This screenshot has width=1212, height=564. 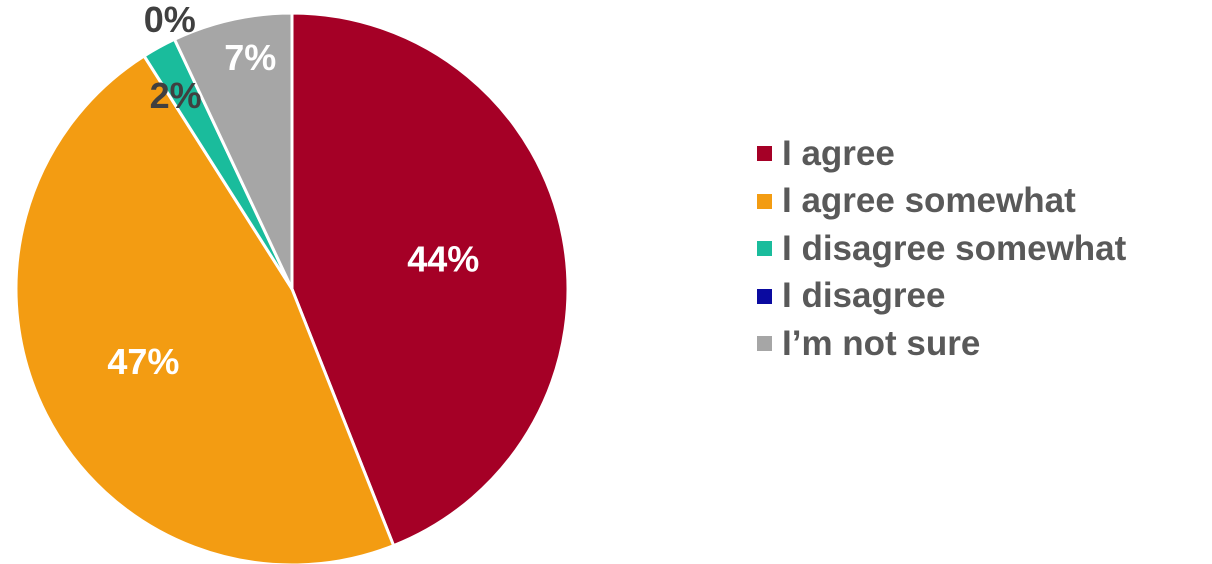 What do you see at coordinates (443, 259) in the screenshot?
I see `data-label-i-agree: 44%` at bounding box center [443, 259].